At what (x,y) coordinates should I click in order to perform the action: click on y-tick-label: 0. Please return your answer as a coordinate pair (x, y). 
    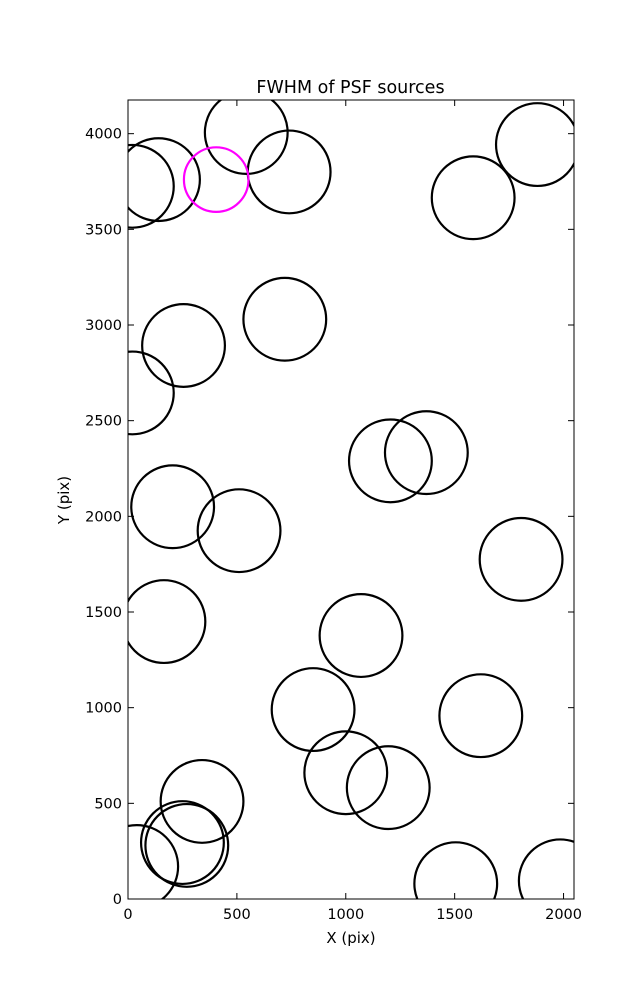
    Looking at the image, I should click on (117, 900).